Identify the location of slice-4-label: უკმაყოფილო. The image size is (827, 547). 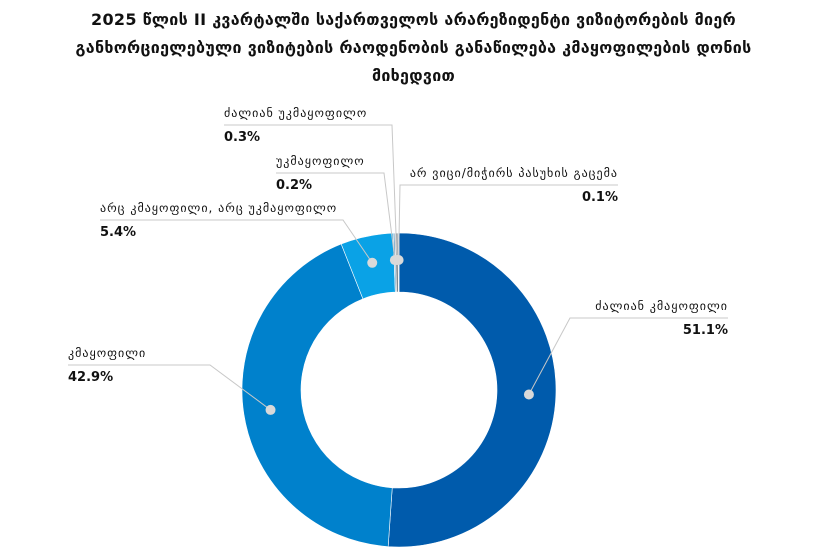
(320, 161).